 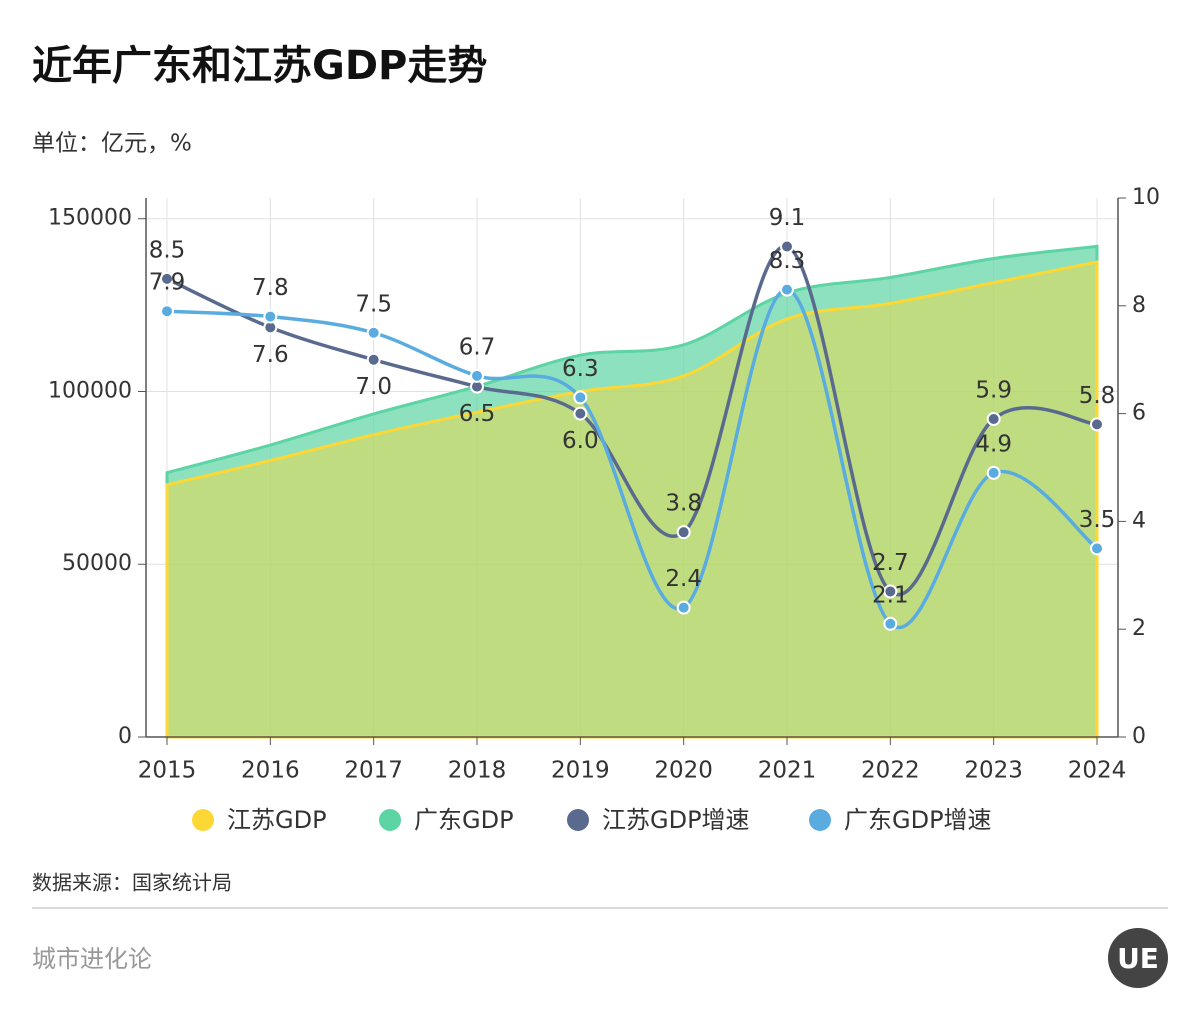 What do you see at coordinates (787, 218) in the screenshot?
I see `data-label: 9.1` at bounding box center [787, 218].